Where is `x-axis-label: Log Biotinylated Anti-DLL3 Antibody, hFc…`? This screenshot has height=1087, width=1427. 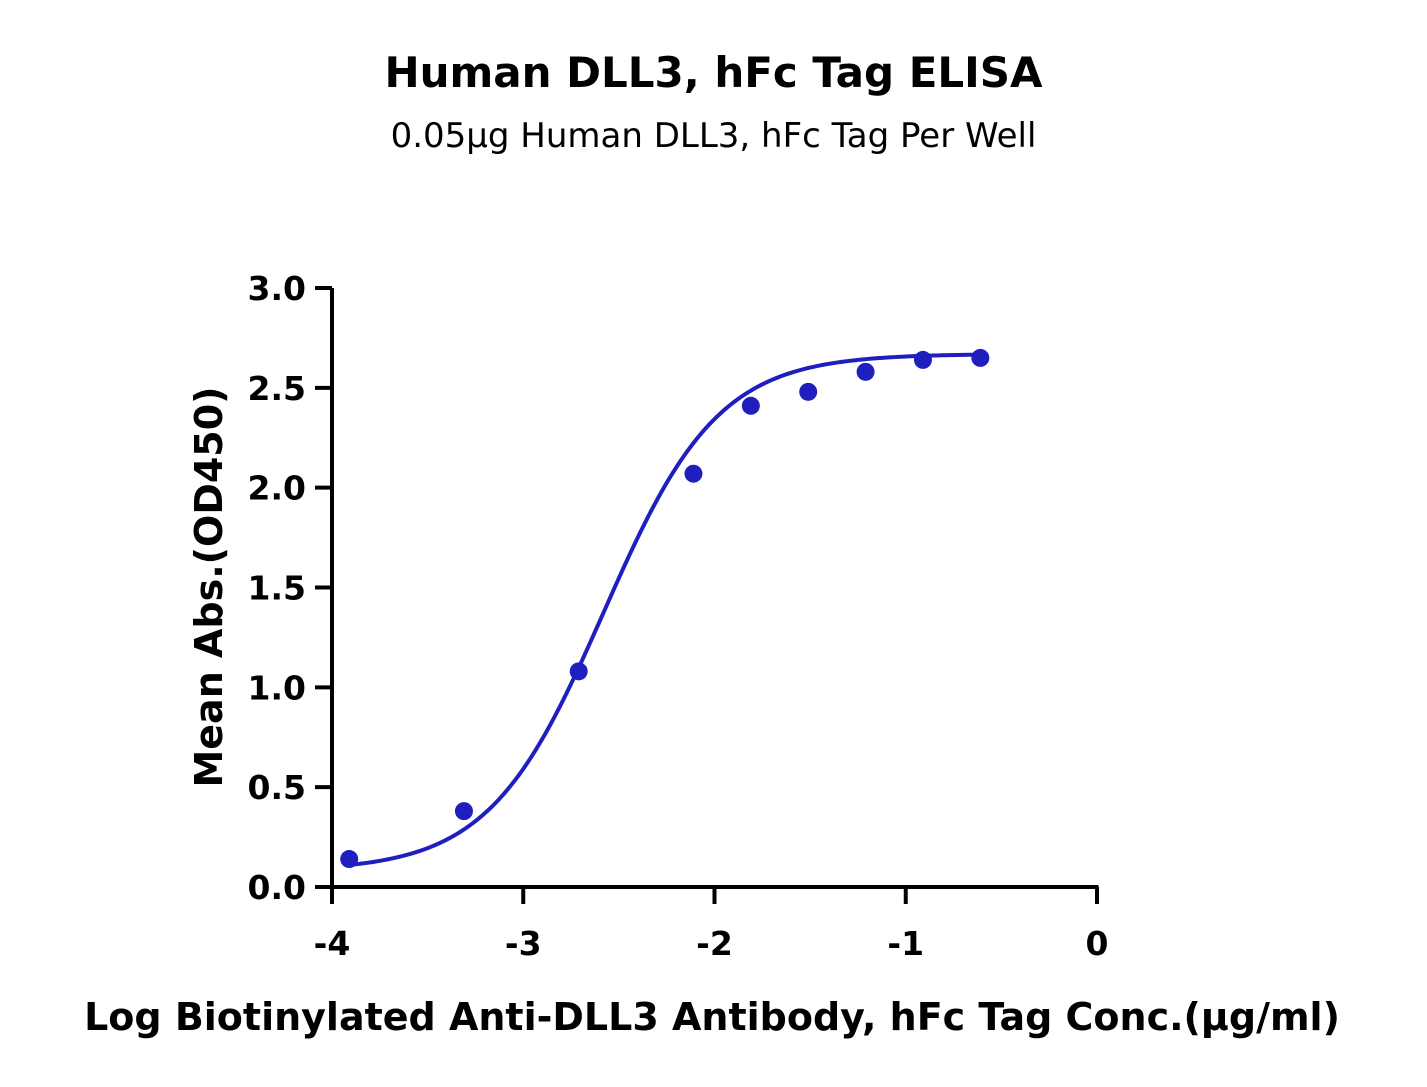 x-axis-label: Log Biotinylated Anti-DLL3 Antibody, hFc… is located at coordinates (712, 1017).